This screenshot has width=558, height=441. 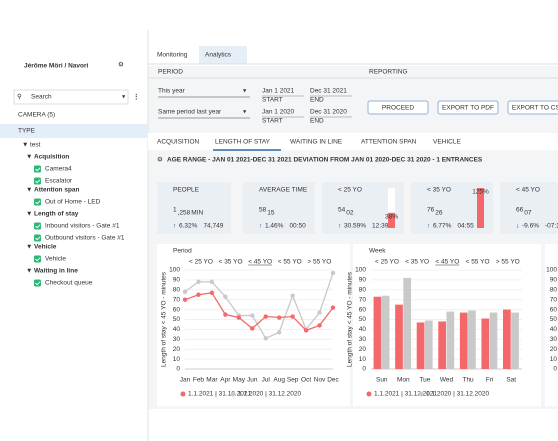 I want to click on date: Jan 1 2021, so click(x=278, y=91).